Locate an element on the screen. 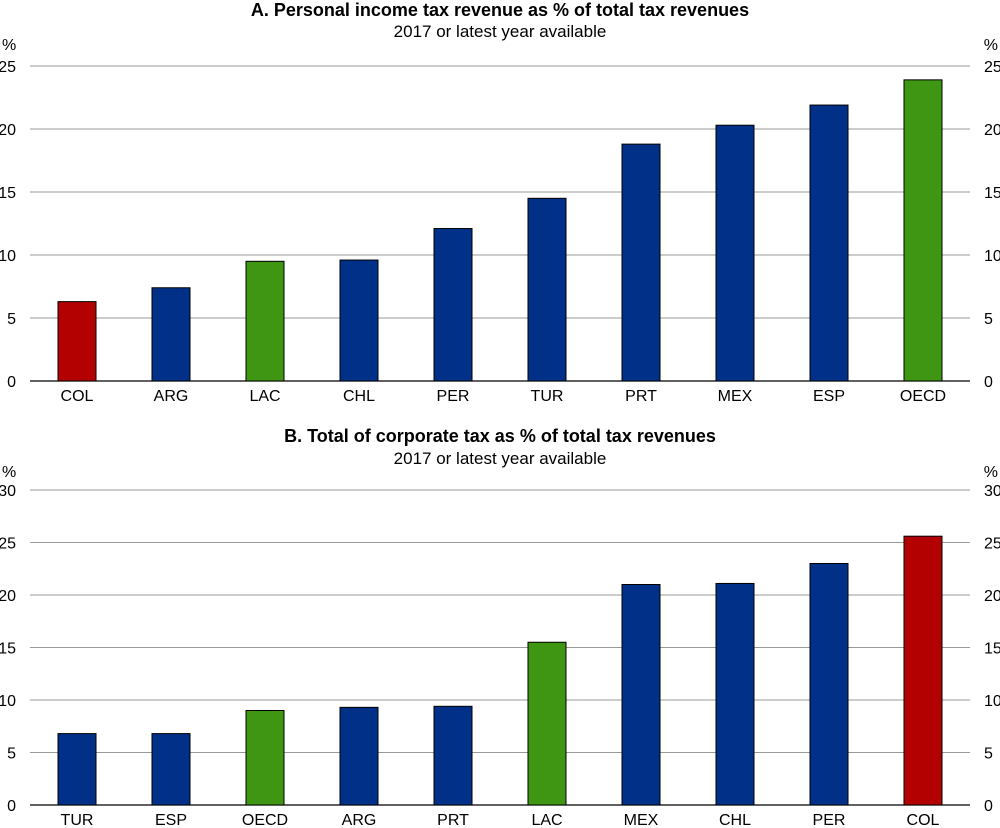  panel-a-y-tick-right: 15 is located at coordinates (992, 193).